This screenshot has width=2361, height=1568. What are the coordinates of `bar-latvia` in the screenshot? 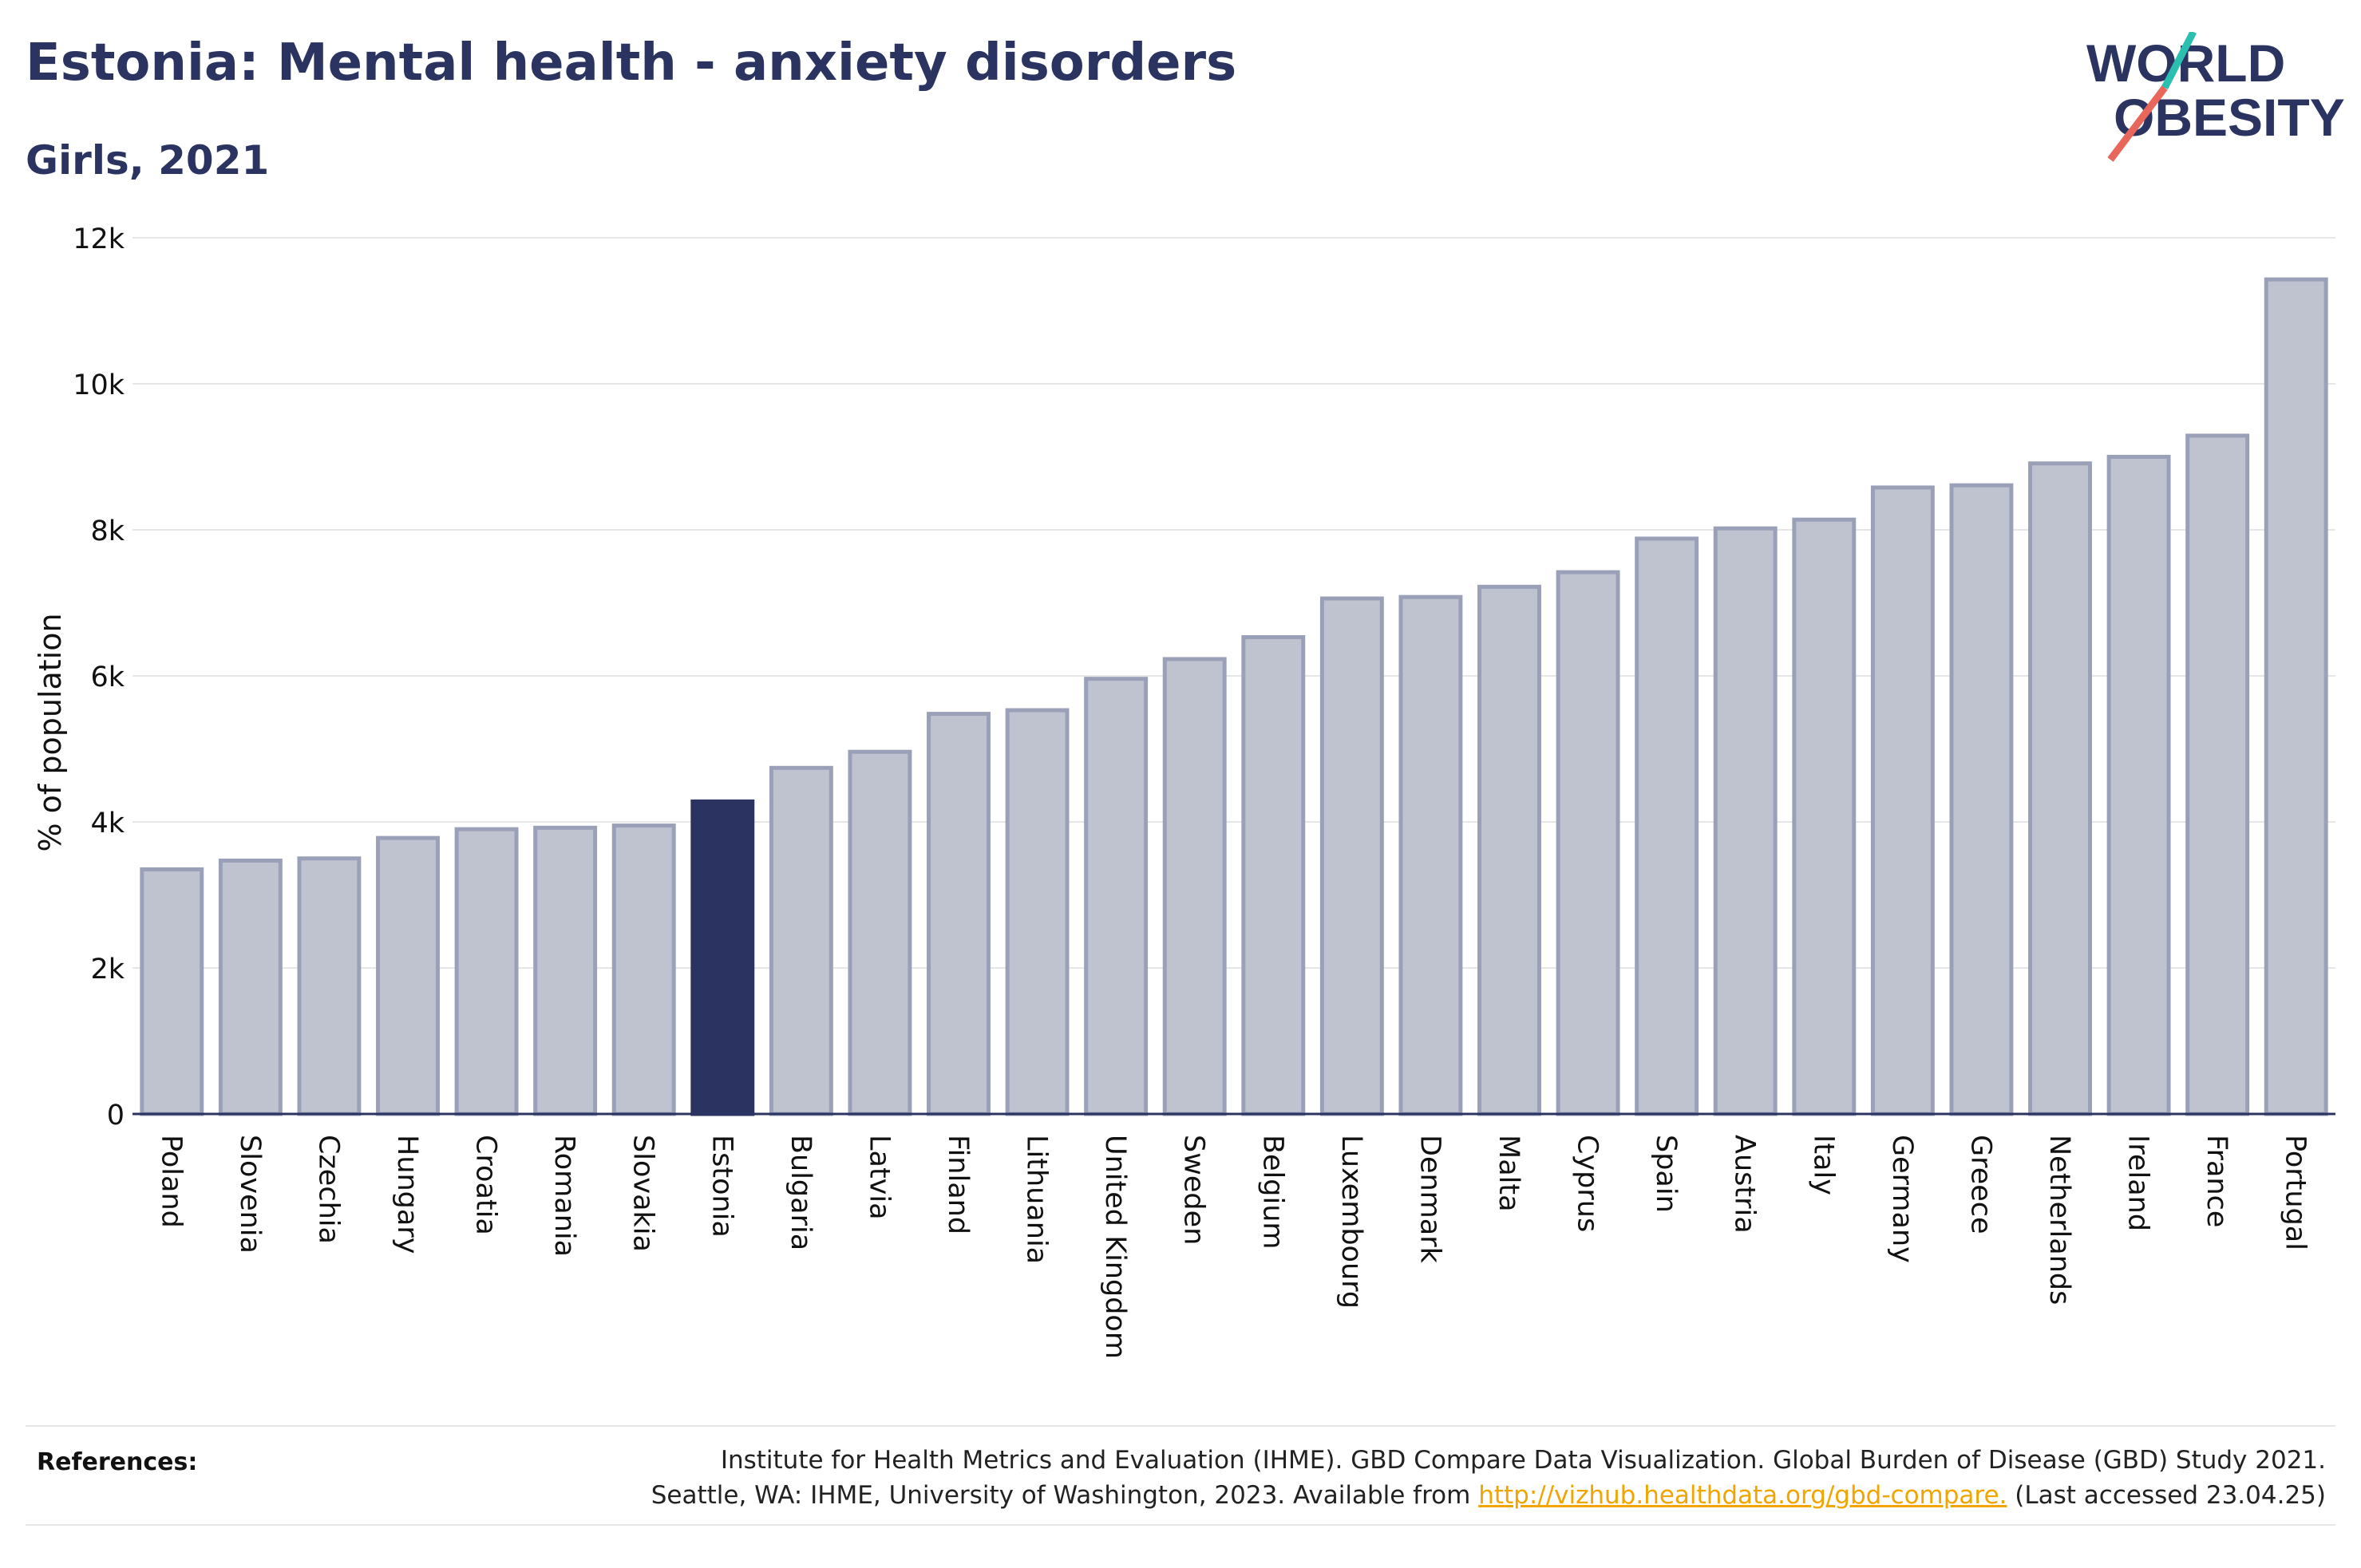 It's located at (880, 932).